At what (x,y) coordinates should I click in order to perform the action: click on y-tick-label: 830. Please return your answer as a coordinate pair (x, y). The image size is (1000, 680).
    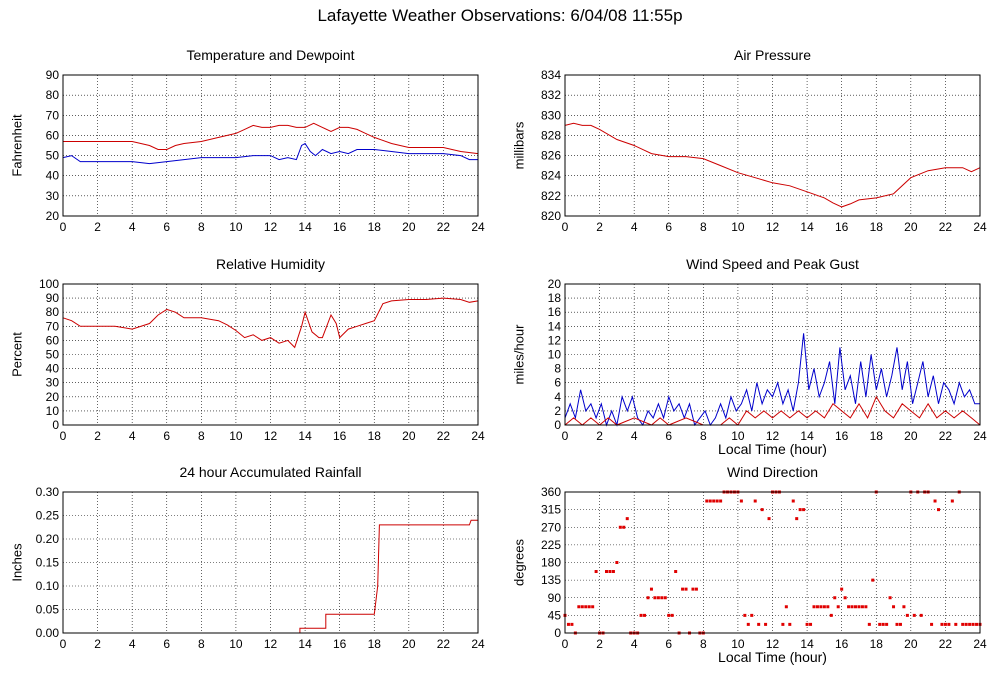
    Looking at the image, I should click on (551, 115).